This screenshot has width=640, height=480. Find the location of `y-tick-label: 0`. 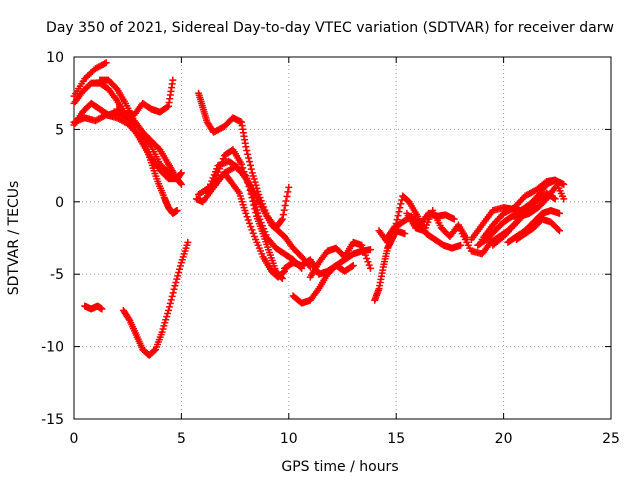

y-tick-label: 0 is located at coordinates (59, 203).